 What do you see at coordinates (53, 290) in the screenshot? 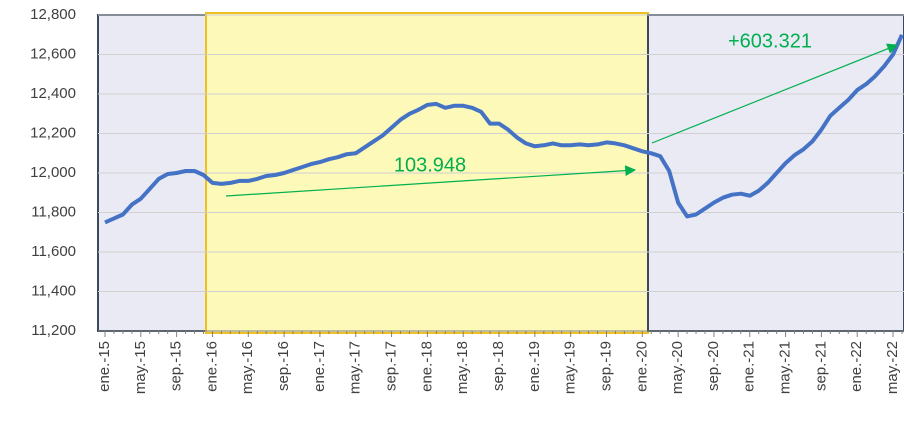
I see `y-tick-label: 11,400` at bounding box center [53, 290].